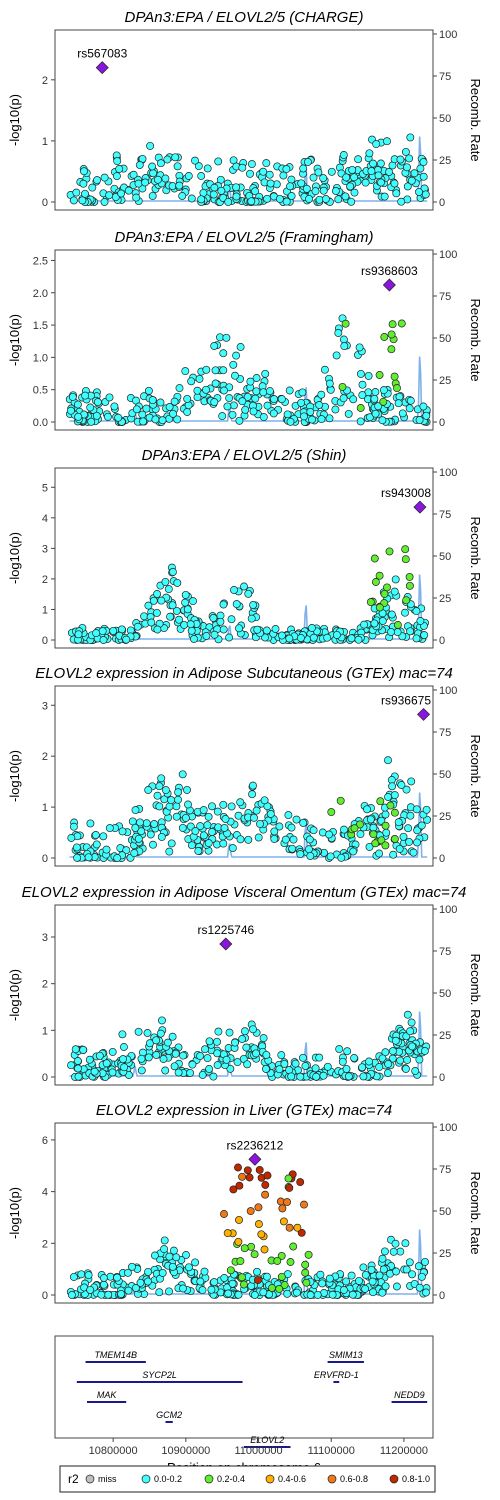 Image resolution: width=500 pixels, height=1500 pixels. What do you see at coordinates (354, 1479) in the screenshot?
I see `legend-label: 0.6-0.8` at bounding box center [354, 1479].